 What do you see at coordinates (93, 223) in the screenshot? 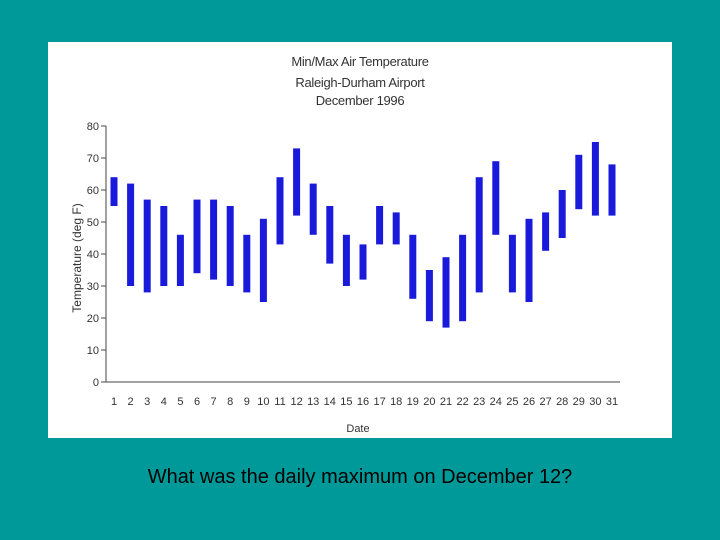
I see `y-tick-label: 50` at bounding box center [93, 223].